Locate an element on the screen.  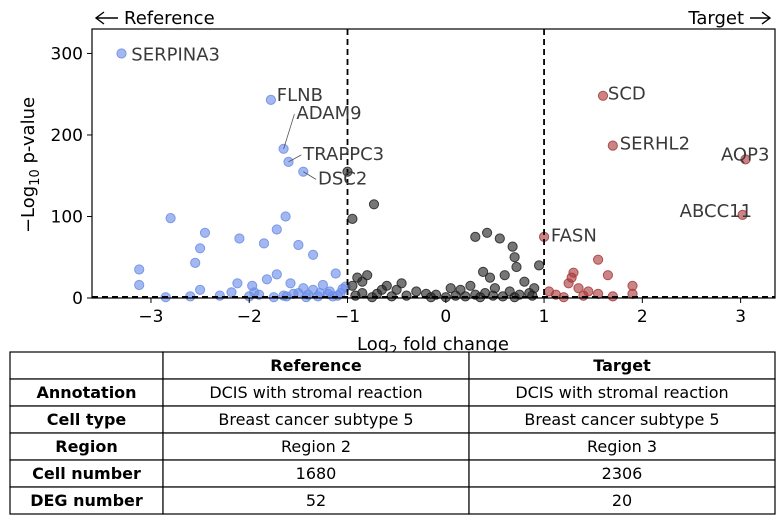
gene-label-fasn: FASN is located at coordinates (574, 235).